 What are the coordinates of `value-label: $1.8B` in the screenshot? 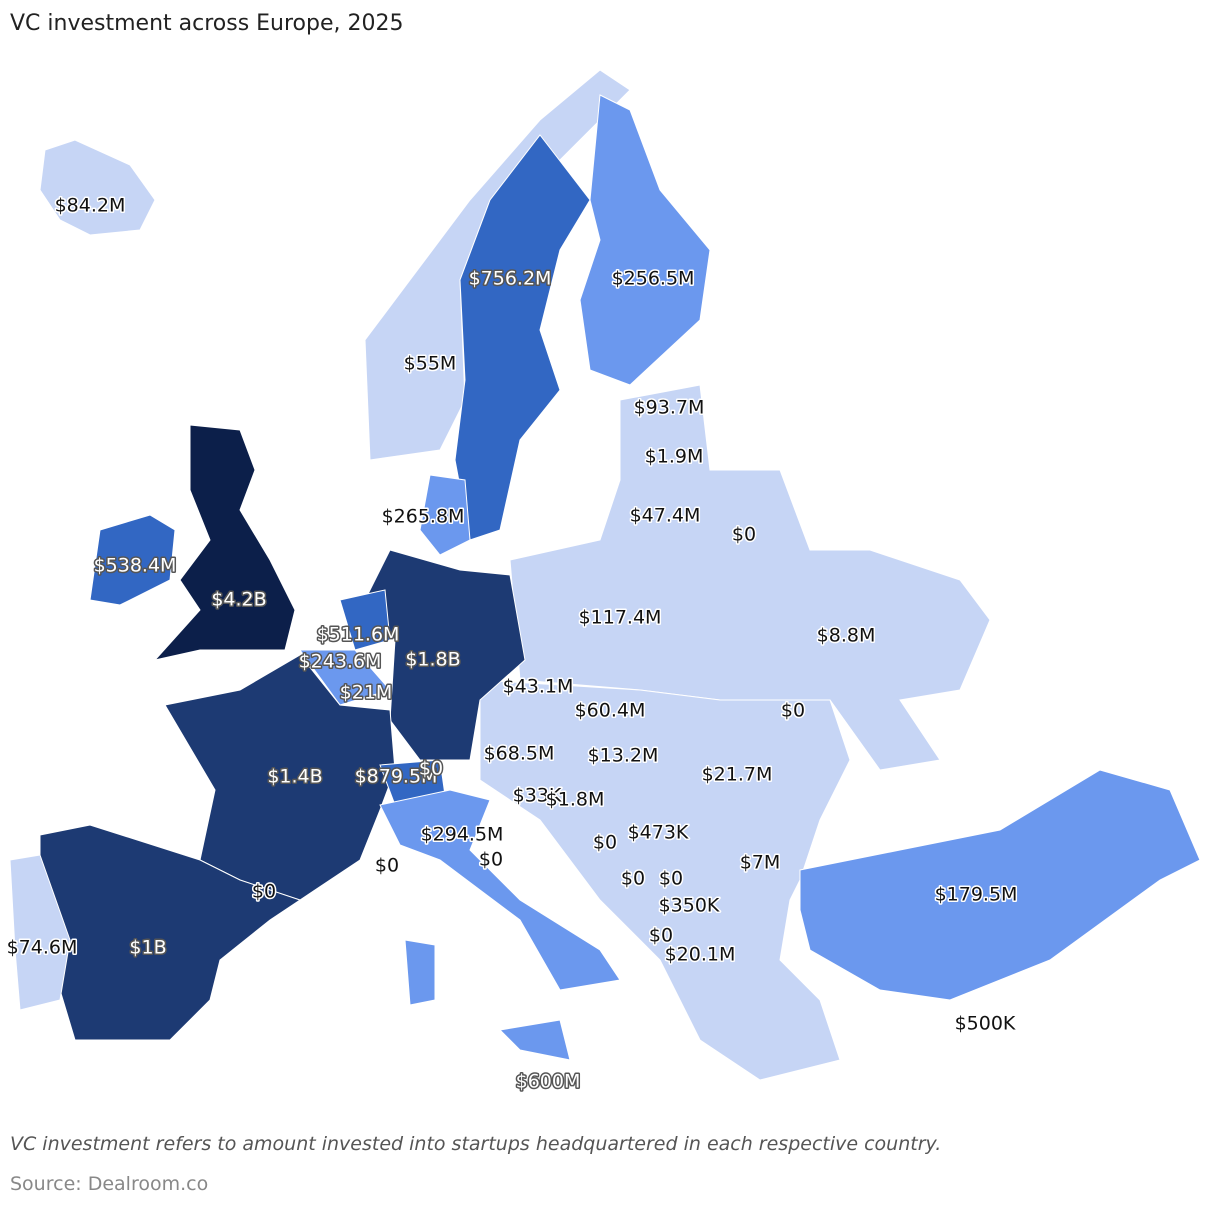 It's located at (432, 660).